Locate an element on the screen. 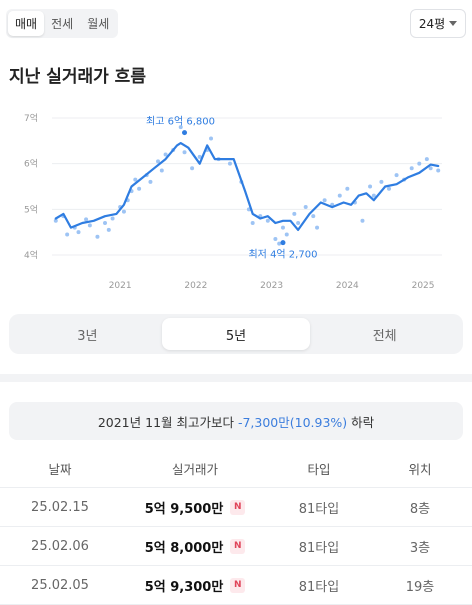 The height and width of the screenshot is (605, 472). table-row: 25.02.15 5억 9,500만 N 81타입 8층 is located at coordinates (236, 507).